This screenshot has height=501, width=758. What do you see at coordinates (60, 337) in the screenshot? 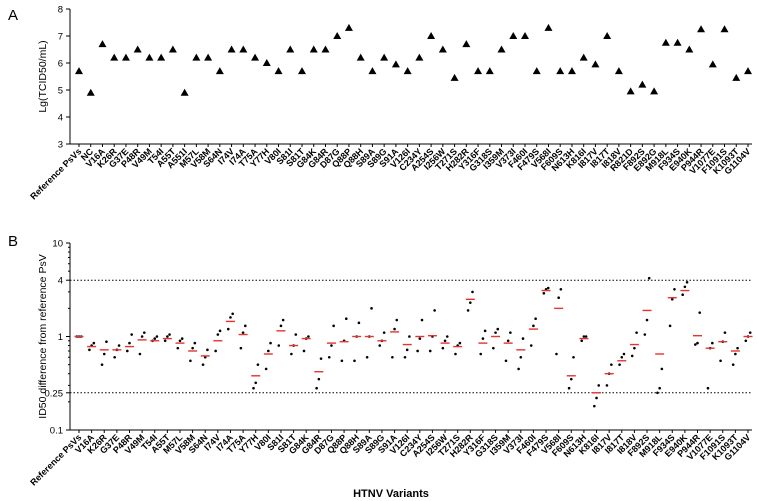
I see `panel-b-y-tick-label: 1` at bounding box center [60, 337].